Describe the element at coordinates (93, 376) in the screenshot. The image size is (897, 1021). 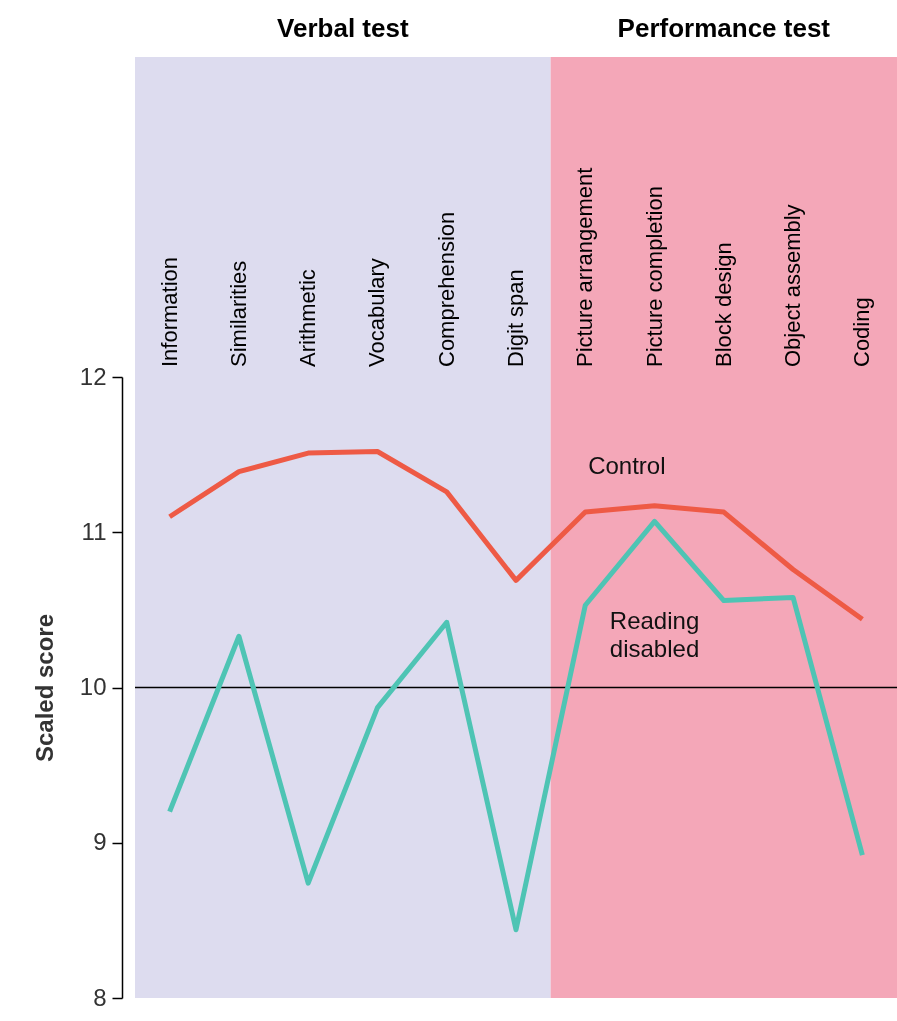
I see `y-tick-label: 12` at that location.